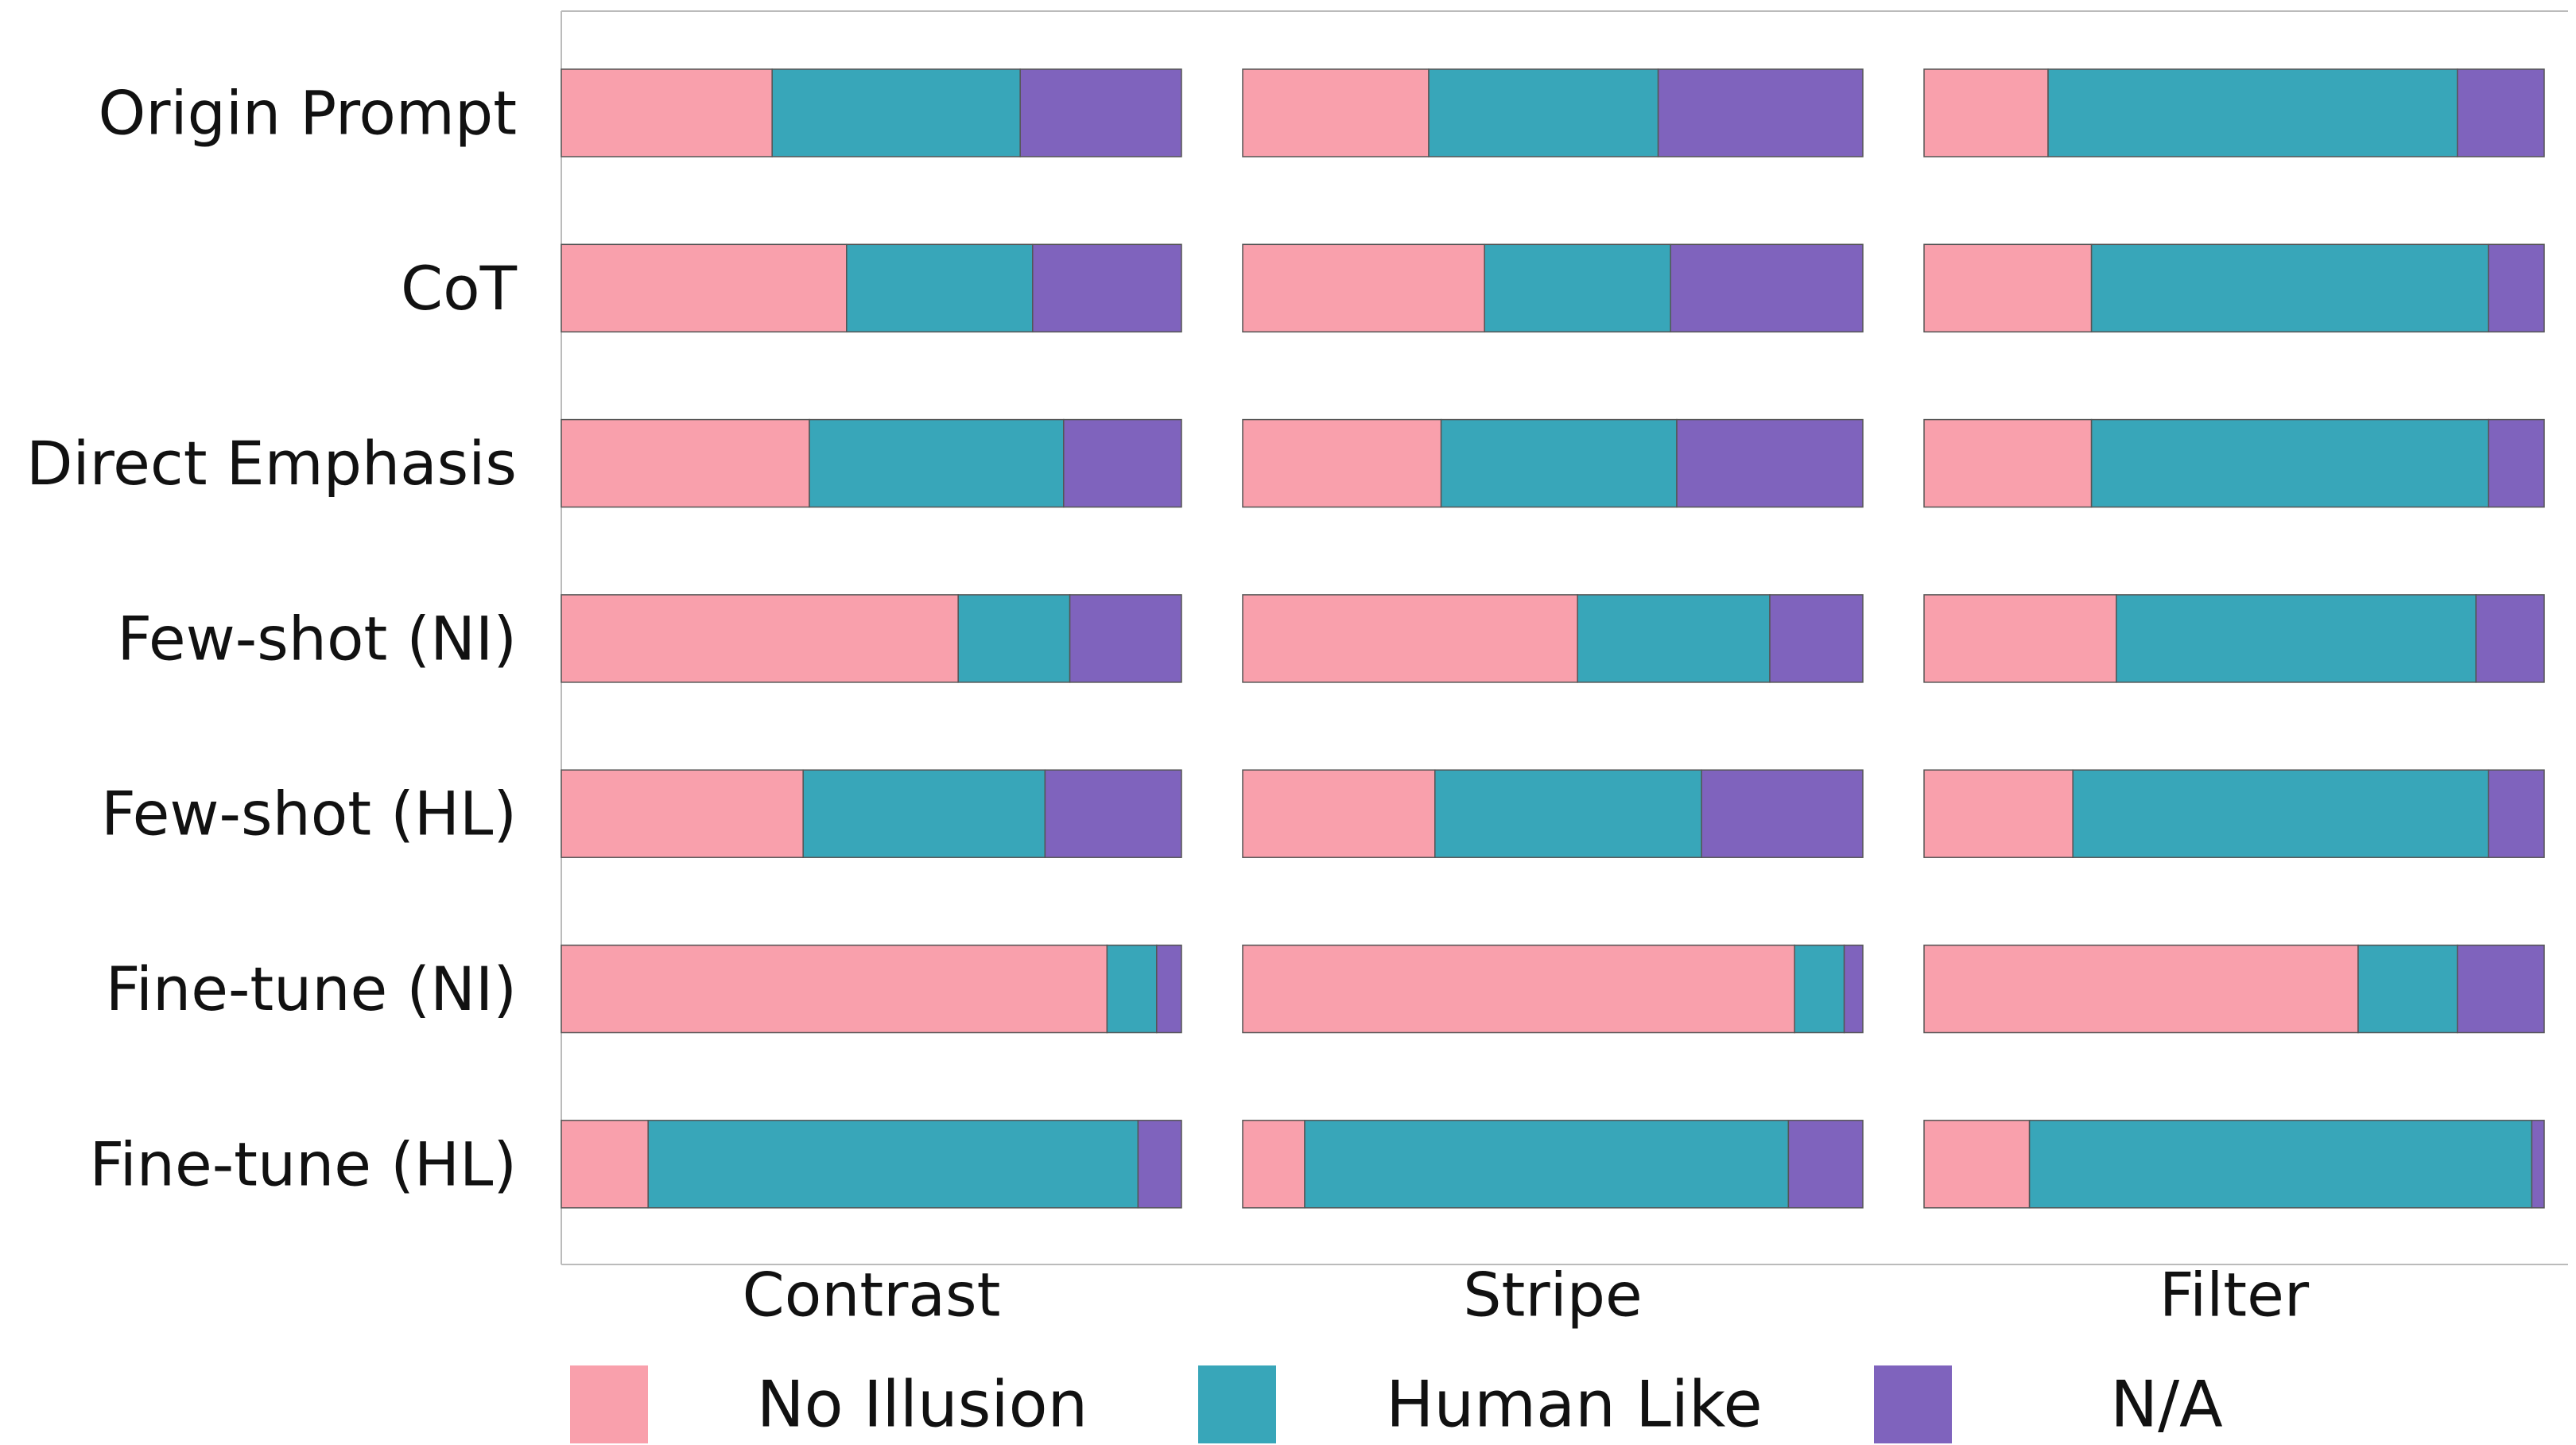 Image resolution: width=2576 pixels, height=1445 pixels. Describe the element at coordinates (1574, 1405) in the screenshot. I see `legend-label-human-like: Human Like` at that location.